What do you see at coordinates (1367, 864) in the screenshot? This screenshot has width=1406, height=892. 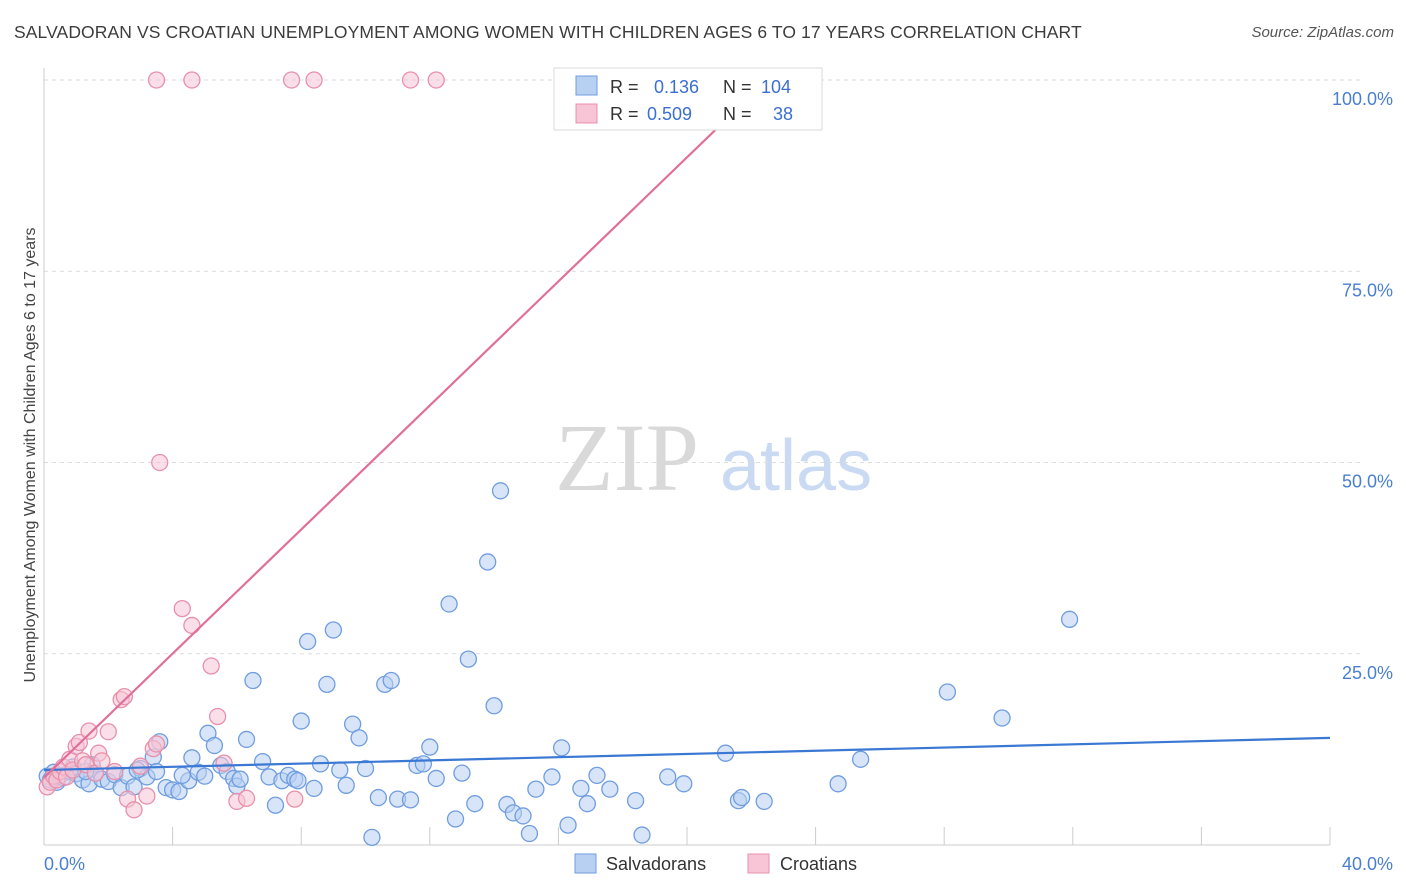 I see `x-tick-label-max: 40.0%` at bounding box center [1367, 864].